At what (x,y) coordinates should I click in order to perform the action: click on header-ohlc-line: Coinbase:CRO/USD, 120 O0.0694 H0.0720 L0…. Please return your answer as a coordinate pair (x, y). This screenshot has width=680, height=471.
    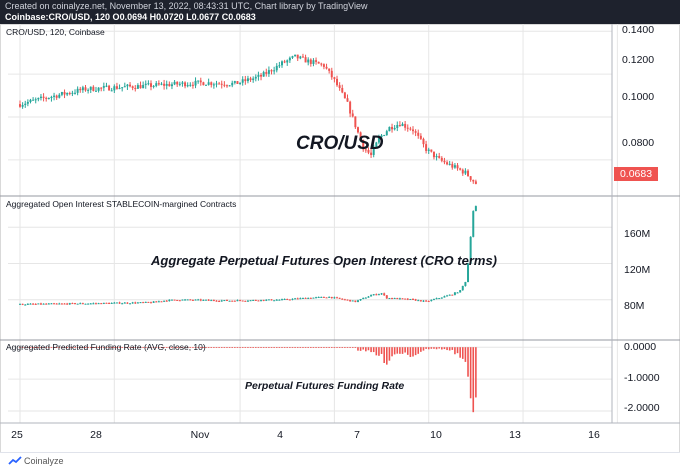
    Looking at the image, I should click on (130, 17).